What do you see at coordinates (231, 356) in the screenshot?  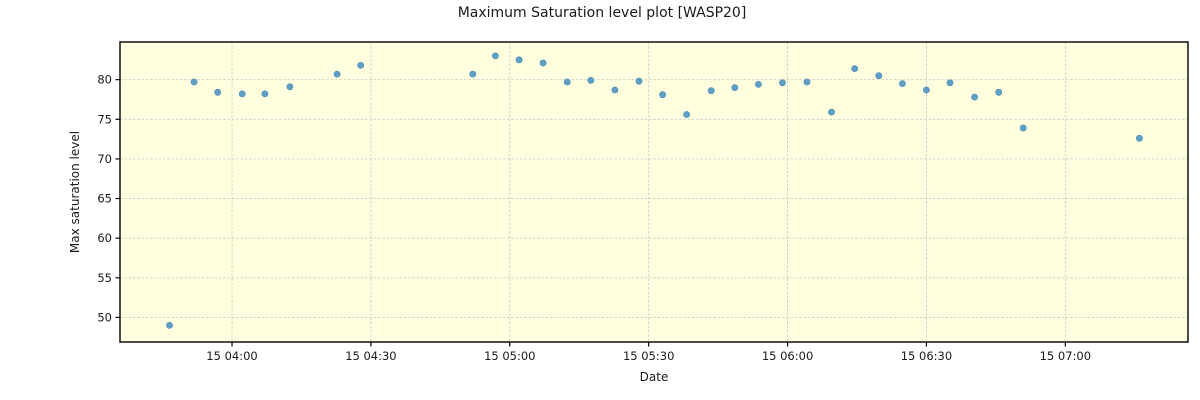 I see `x-tick-label: 15 04:00` at bounding box center [231, 356].